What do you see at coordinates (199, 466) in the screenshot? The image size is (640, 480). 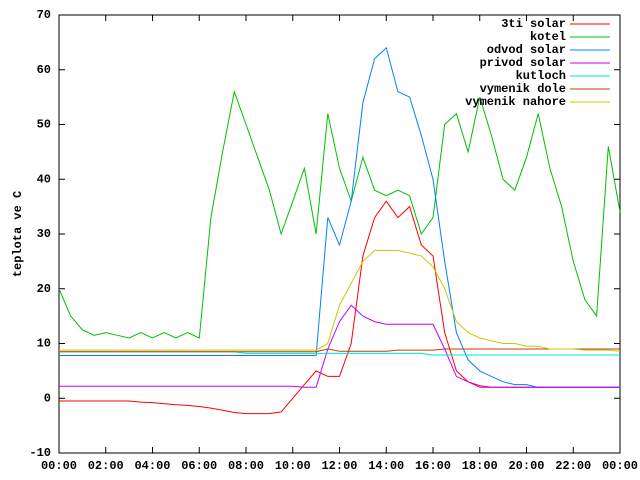 I see `x-tick-label: 06:00` at bounding box center [199, 466].